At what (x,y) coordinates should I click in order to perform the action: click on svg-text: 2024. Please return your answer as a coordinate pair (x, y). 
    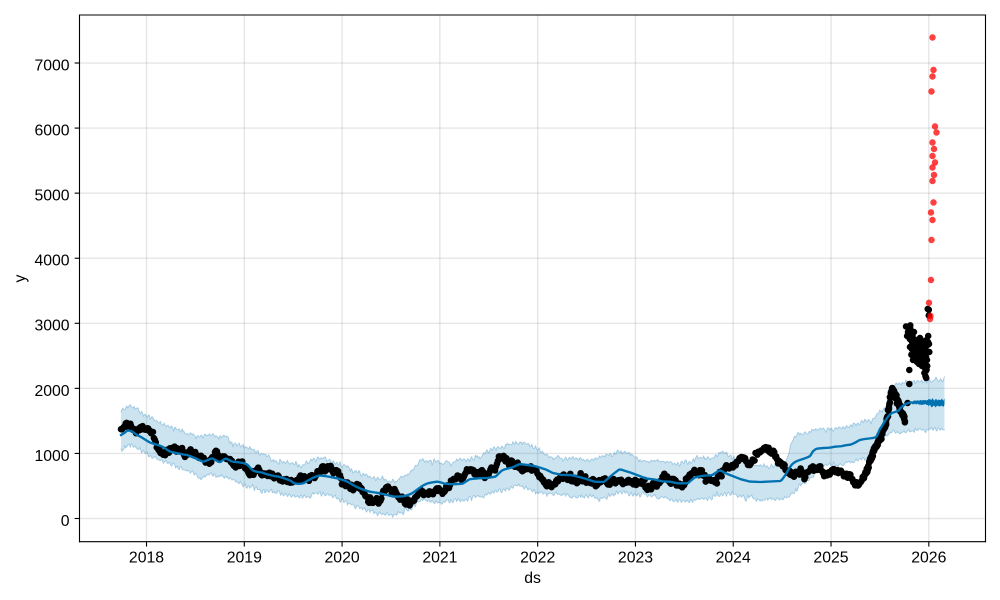
    Looking at the image, I should click on (733, 558).